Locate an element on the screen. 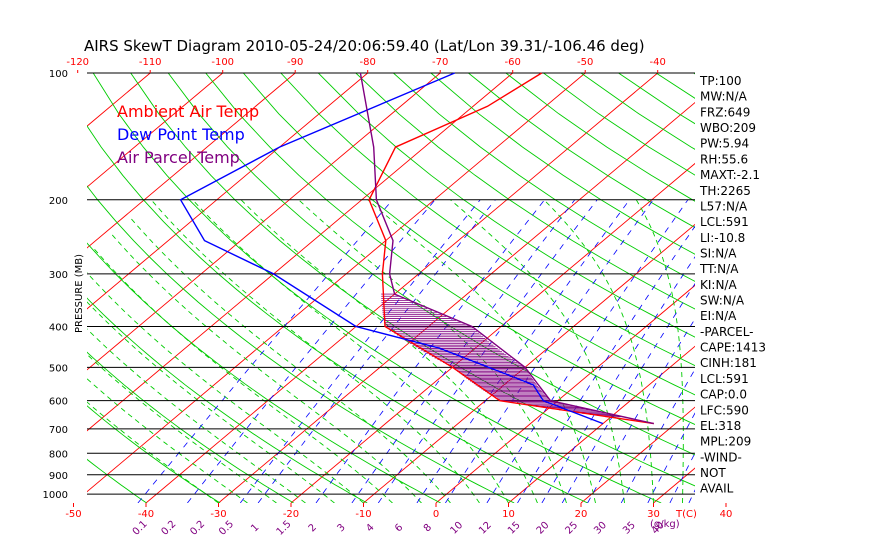 This screenshot has height=560, width=870. index-item: L57:N/A is located at coordinates (724, 206).